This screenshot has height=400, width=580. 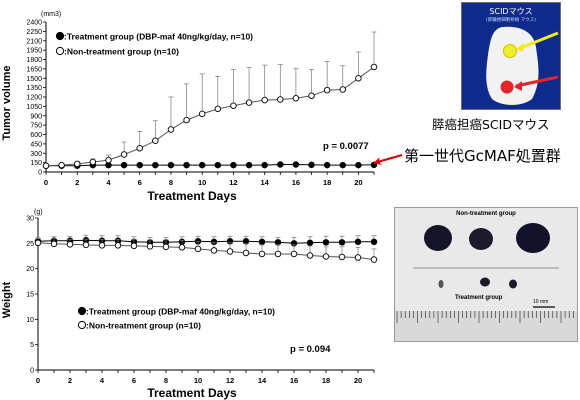 What do you see at coordinates (34, 23) in the screenshot?
I see `tumor-y-tick-label: 2400` at bounding box center [34, 23].